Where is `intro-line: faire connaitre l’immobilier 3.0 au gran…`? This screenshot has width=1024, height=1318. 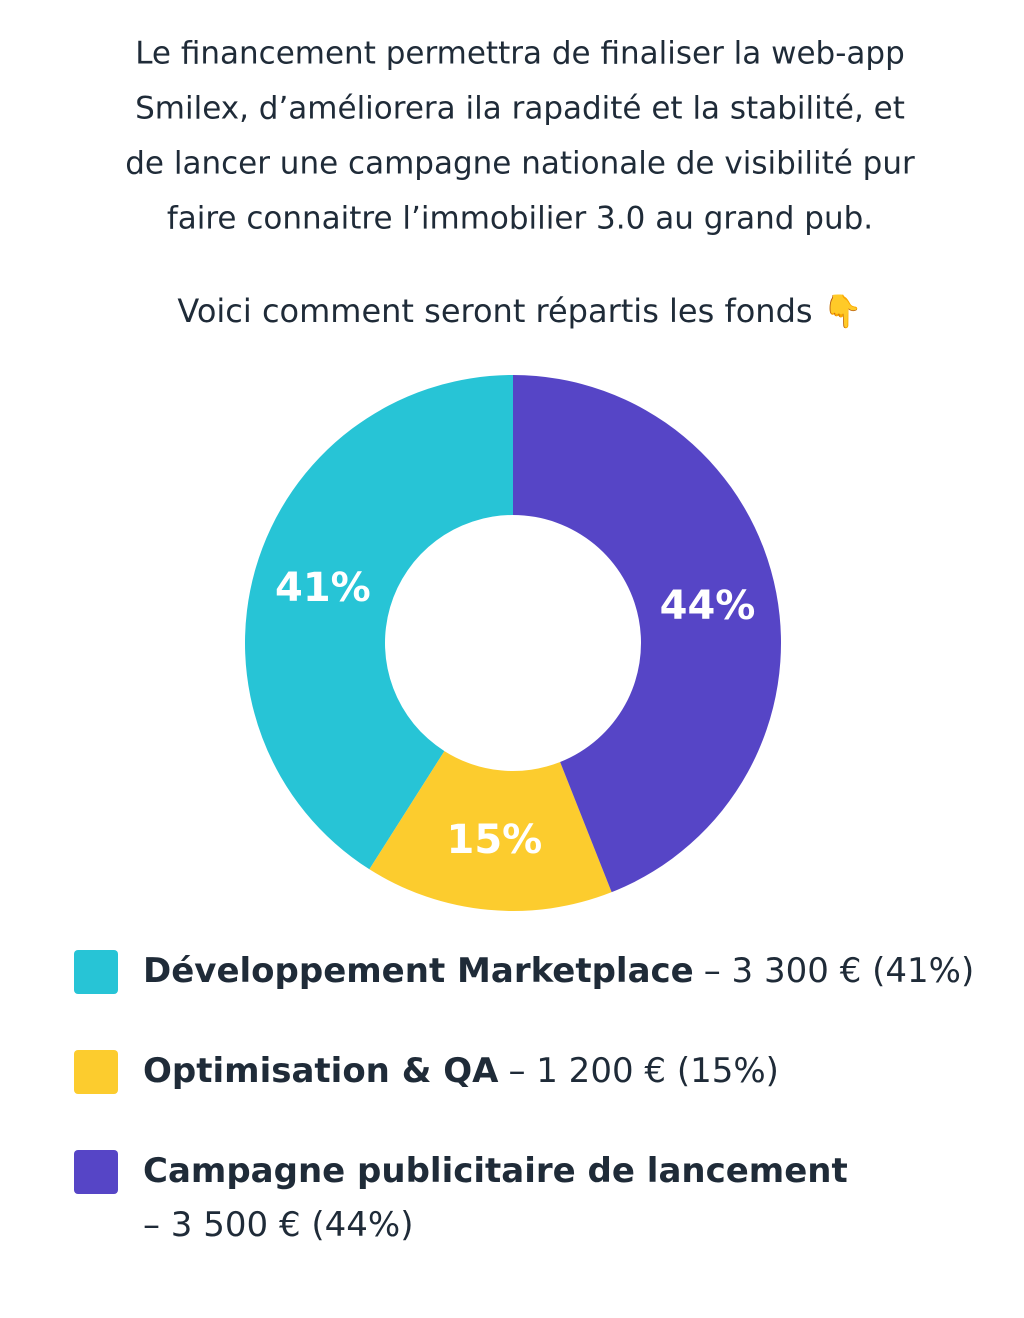
intro-line: faire connaitre l’immobilier 3.0 au gran… is located at coordinates (520, 219).